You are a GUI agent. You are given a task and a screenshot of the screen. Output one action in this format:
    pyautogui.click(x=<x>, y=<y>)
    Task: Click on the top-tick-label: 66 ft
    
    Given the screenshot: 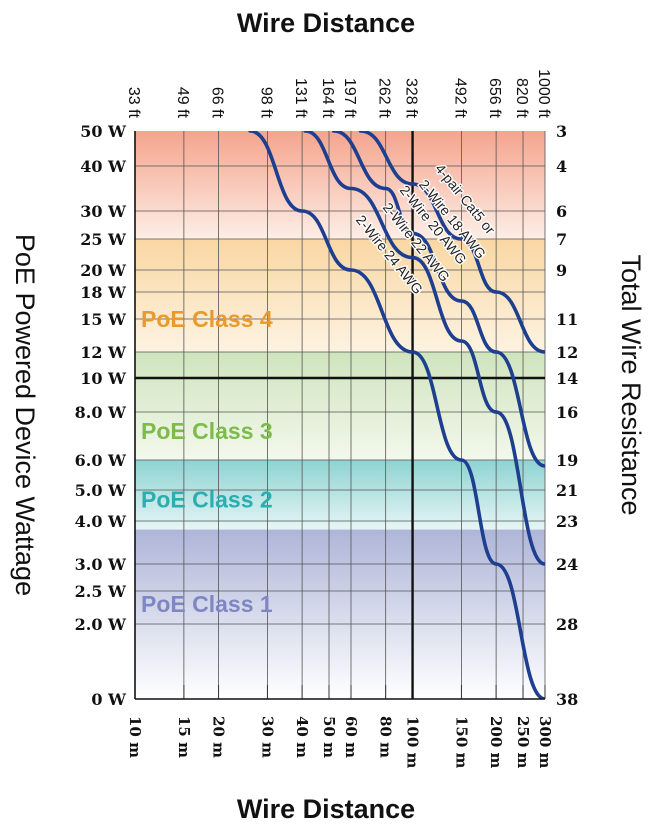 What is the action you would take?
    pyautogui.click(x=217, y=103)
    